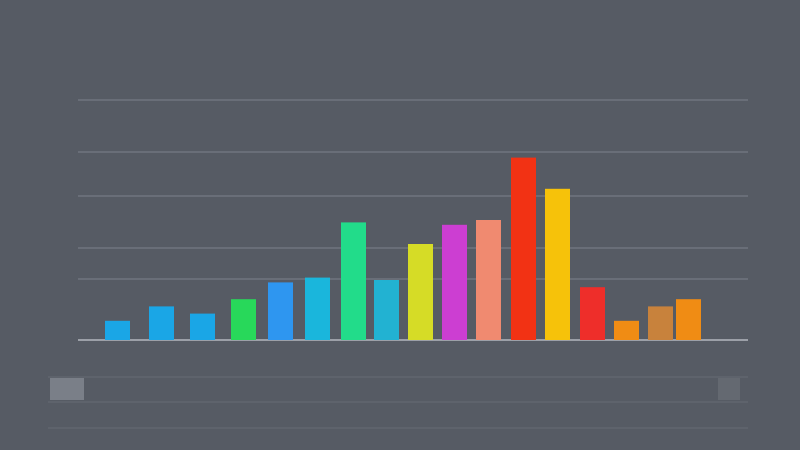 The width and height of the screenshot is (800, 450). What do you see at coordinates (729, 389) in the screenshot?
I see `table-end-cell` at bounding box center [729, 389].